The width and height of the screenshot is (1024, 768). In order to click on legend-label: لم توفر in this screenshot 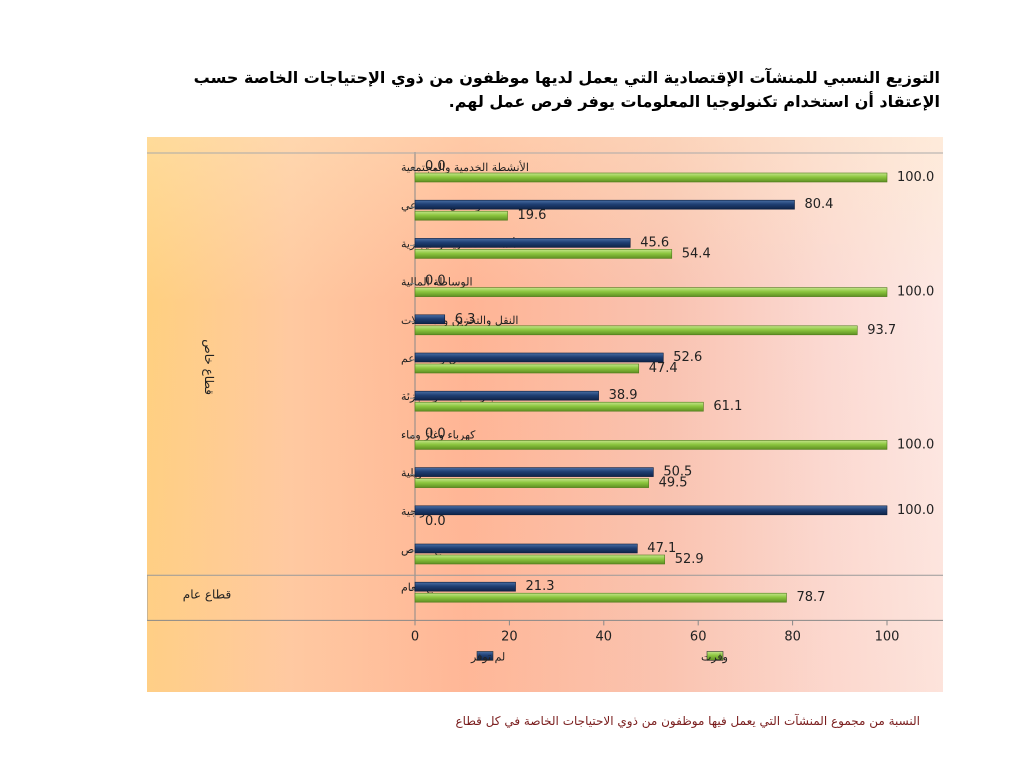, I will do `click(487, 656)`.